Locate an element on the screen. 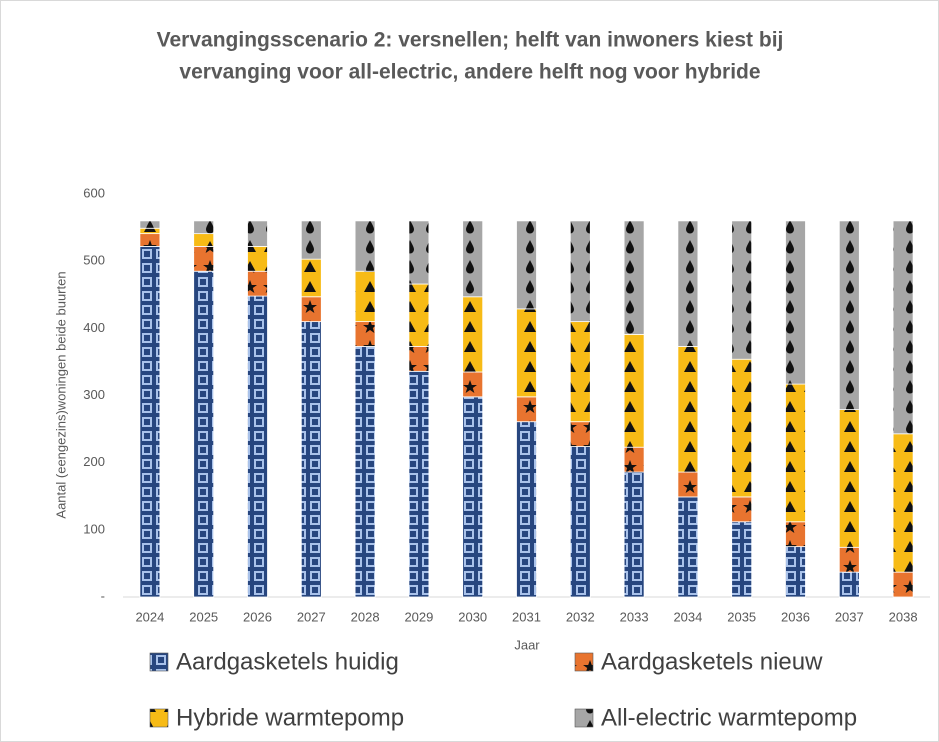  x-tick-label: 2028 is located at coordinates (365, 616).